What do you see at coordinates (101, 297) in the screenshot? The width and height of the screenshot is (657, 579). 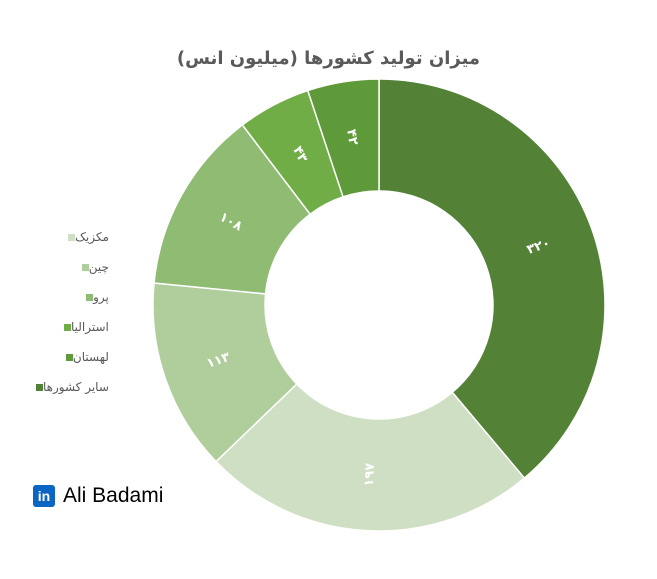 I see `legend-label: پرو` at bounding box center [101, 297].